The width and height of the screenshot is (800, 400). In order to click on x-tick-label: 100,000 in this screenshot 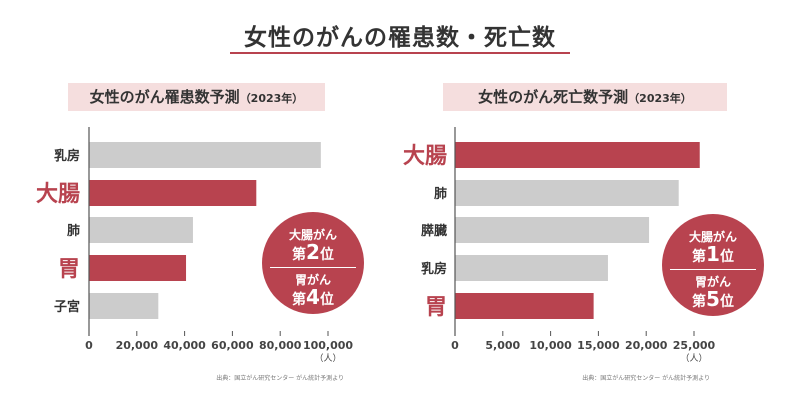, I will do `click(328, 345)`.